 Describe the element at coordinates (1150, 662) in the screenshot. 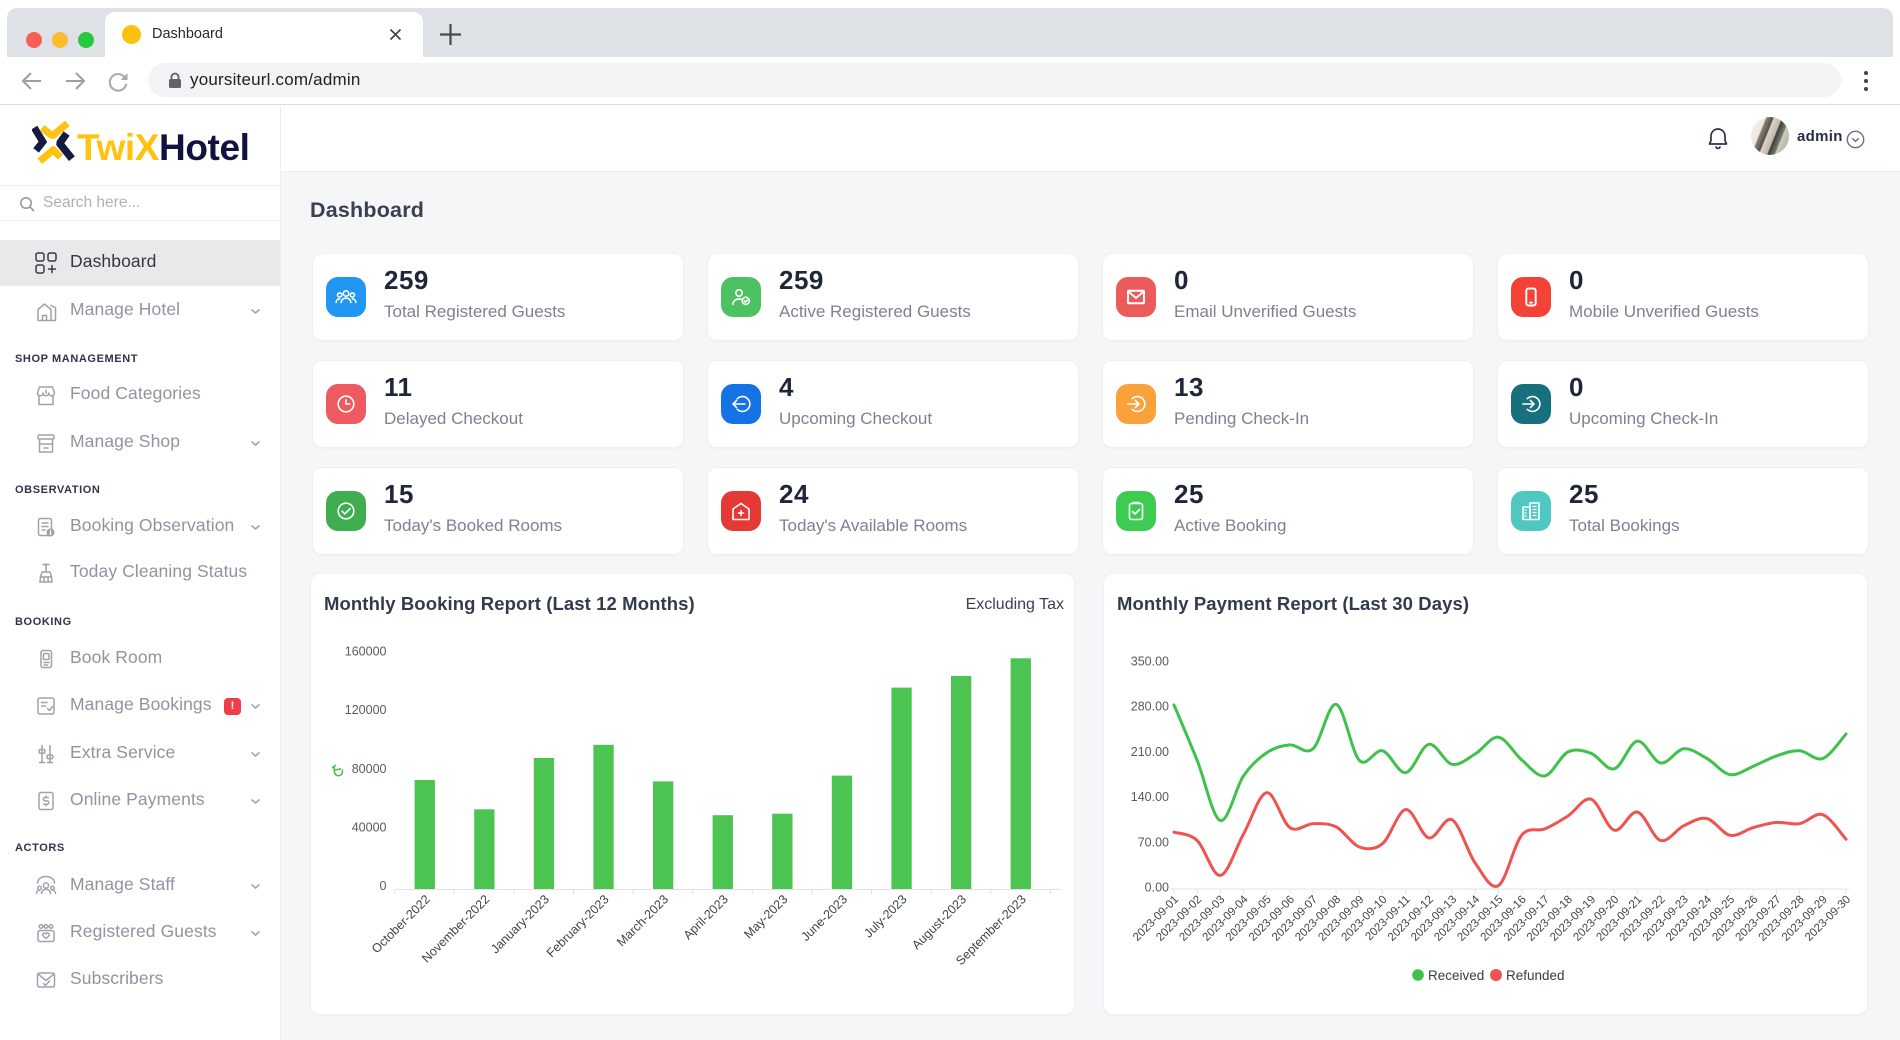

I see `svg-text: 350.00` at that location.